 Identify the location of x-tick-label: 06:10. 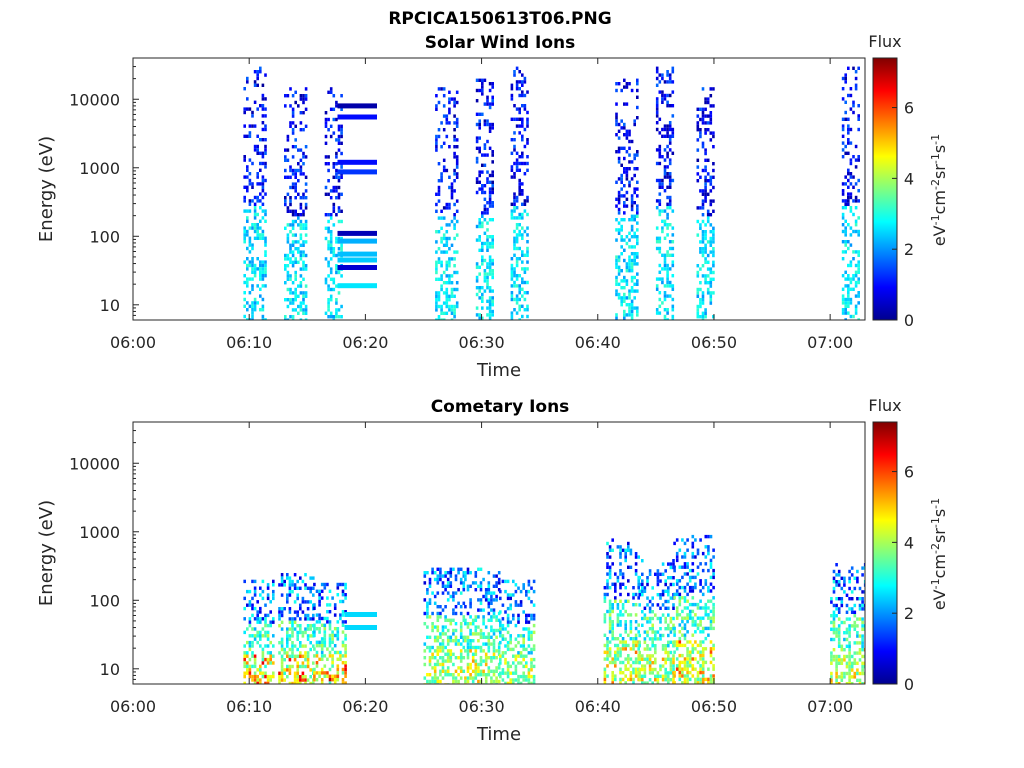
(249, 342).